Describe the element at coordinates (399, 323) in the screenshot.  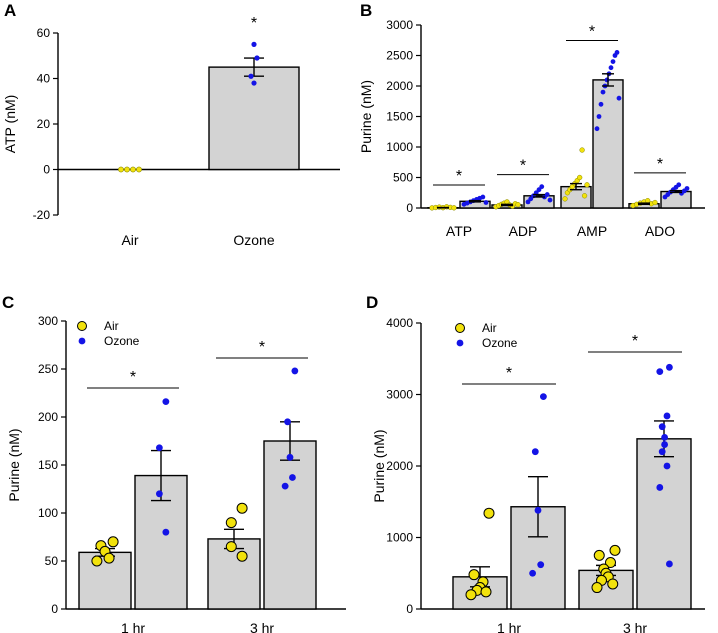
I see `panel-d-y-tick-label: 4000` at that location.